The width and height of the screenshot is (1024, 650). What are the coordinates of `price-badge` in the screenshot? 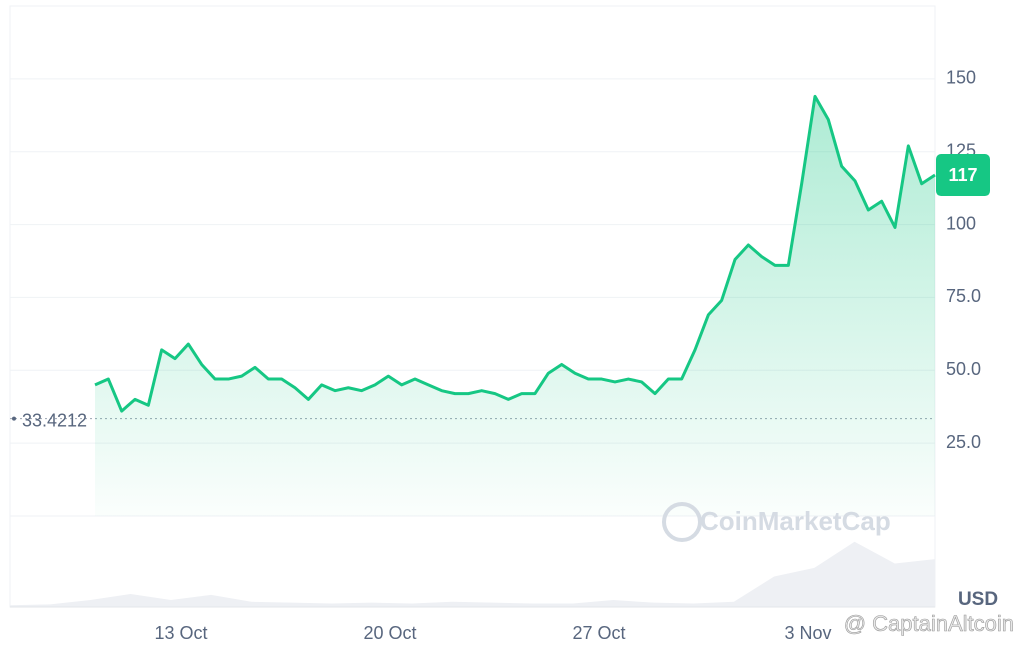 It's located at (963, 175).